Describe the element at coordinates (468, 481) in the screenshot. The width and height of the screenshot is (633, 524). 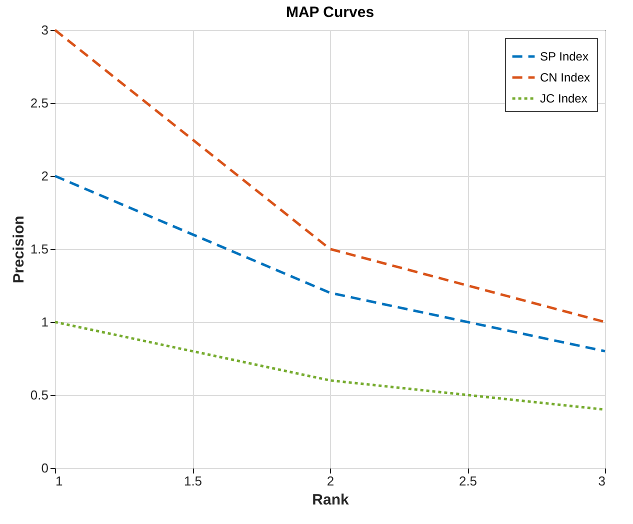
I see `x-tick-label: 2.5` at that location.